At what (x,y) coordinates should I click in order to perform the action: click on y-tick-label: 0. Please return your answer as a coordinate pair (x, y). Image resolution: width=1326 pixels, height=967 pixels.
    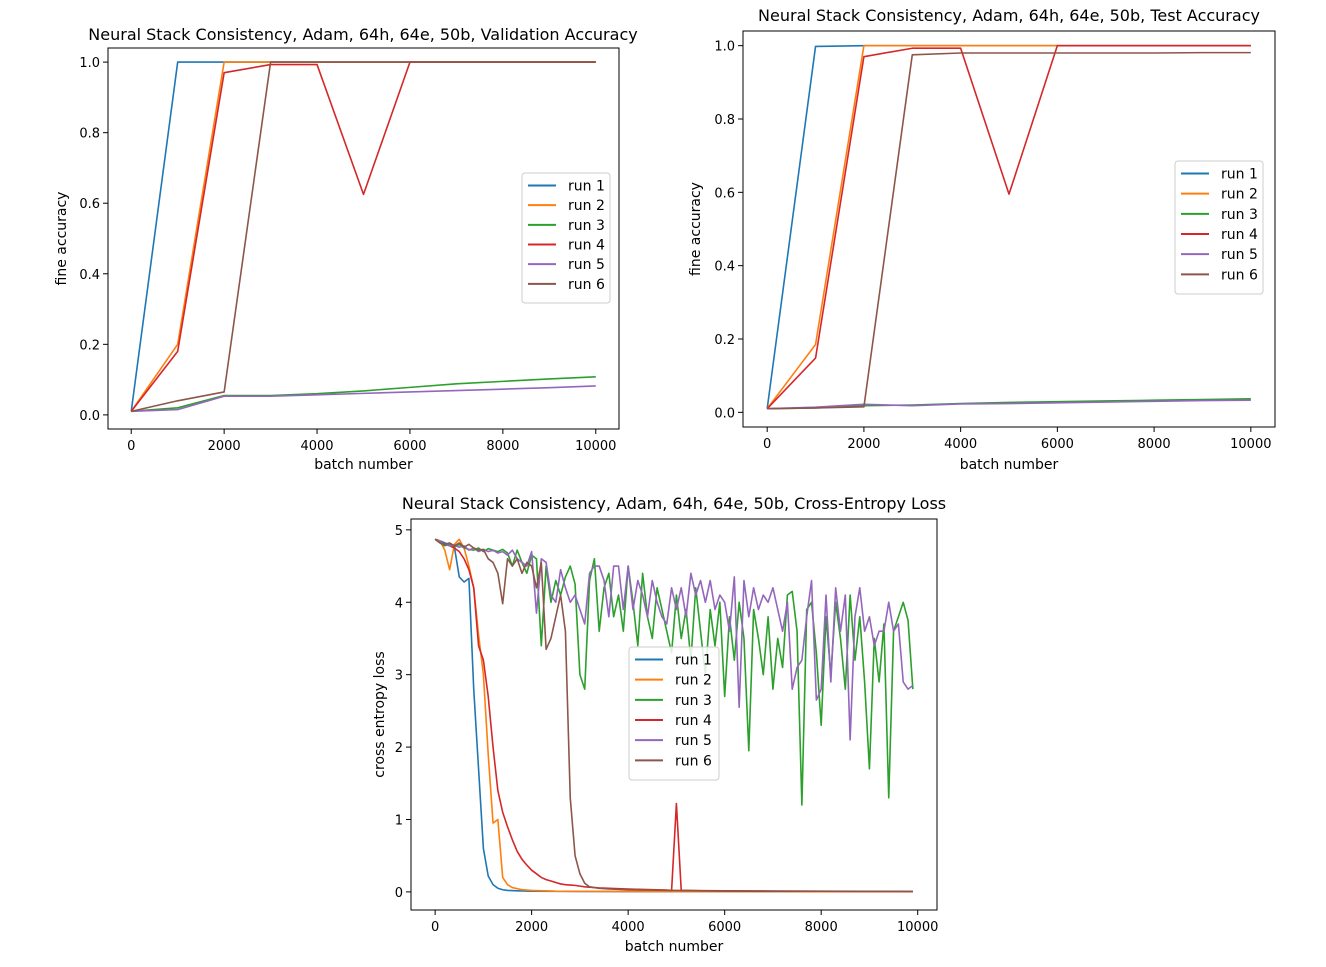
    Looking at the image, I should click on (399, 893).